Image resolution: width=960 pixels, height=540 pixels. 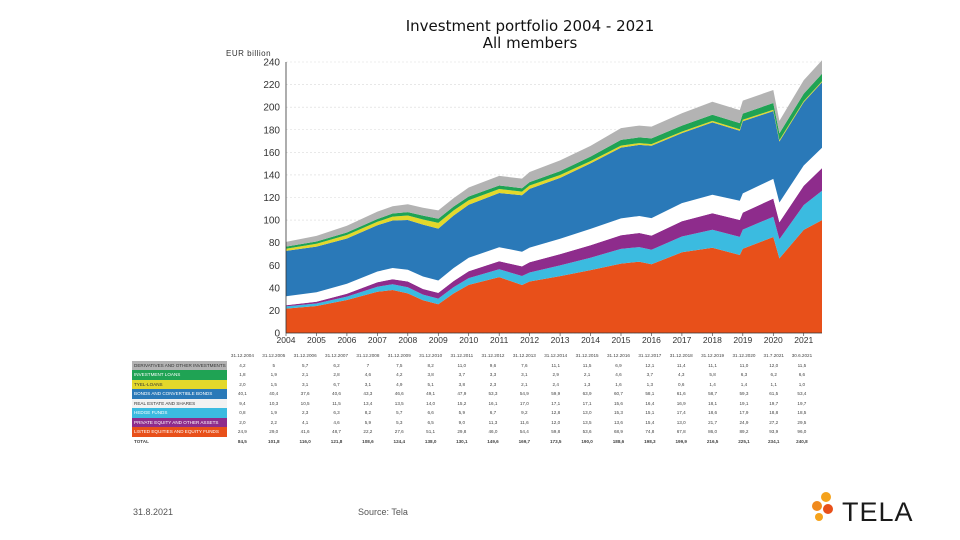 I want to click on table-cell: 18,5, so click(x=802, y=412).